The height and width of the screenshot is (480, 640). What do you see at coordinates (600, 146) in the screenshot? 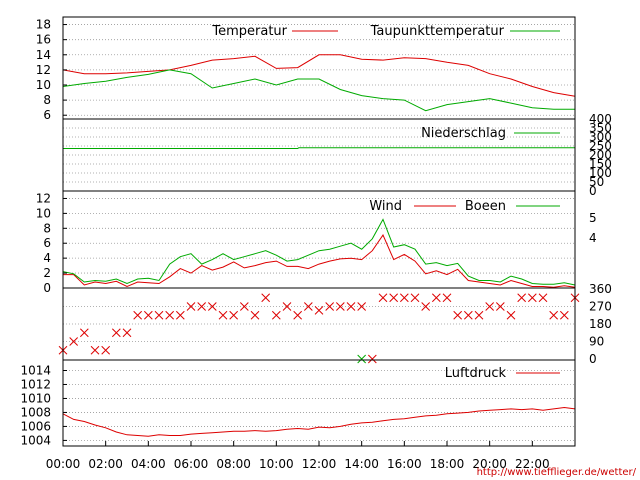
I see `panel-1-right-tick-label: 250` at bounding box center [600, 146].